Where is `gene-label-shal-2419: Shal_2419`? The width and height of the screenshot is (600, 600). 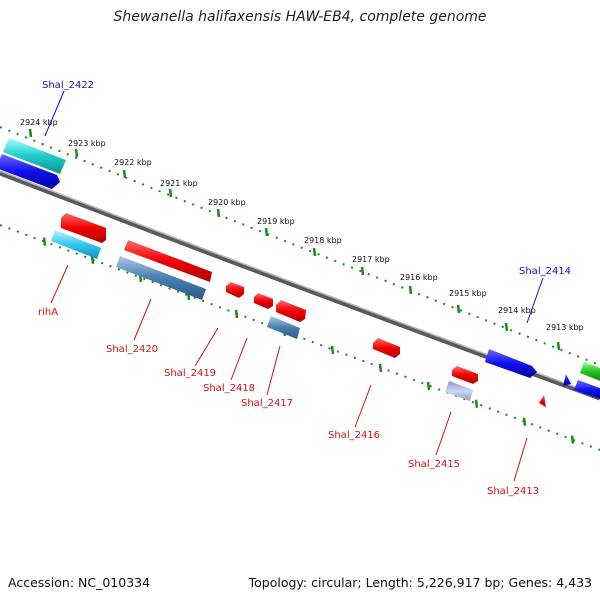
gene-label-shal-2419: Shal_2419 is located at coordinates (190, 373).